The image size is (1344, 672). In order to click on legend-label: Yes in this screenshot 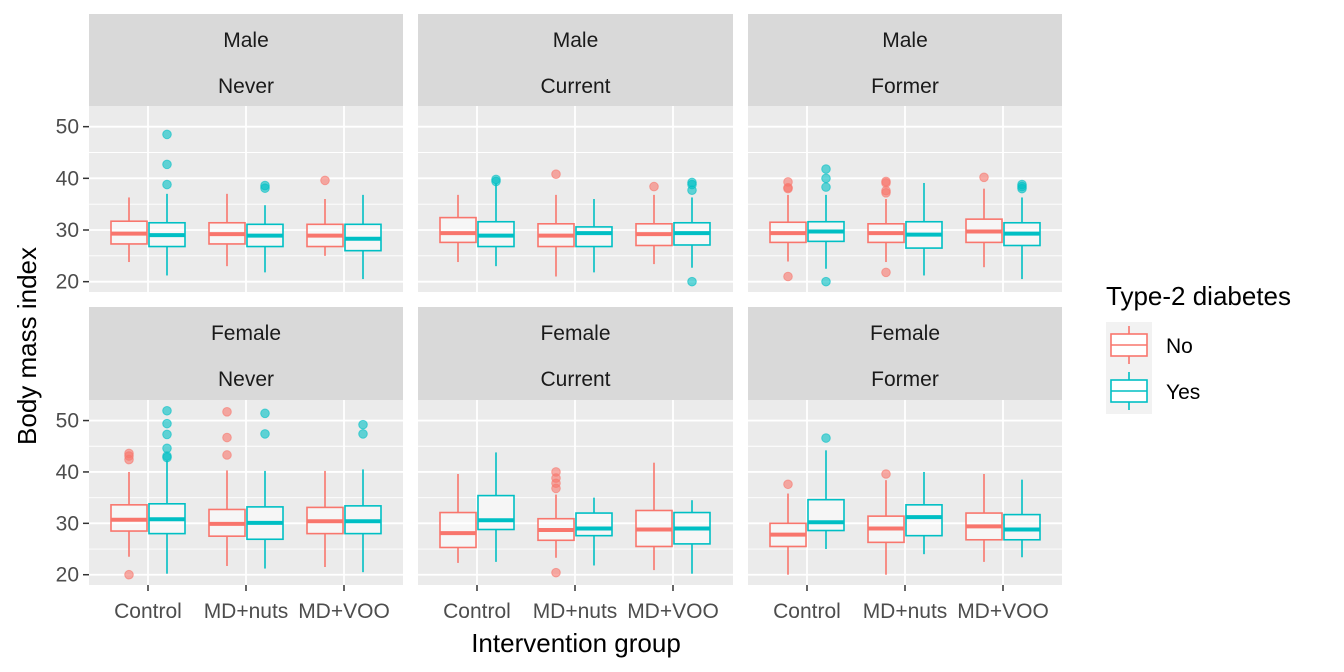, I will do `click(1183, 392)`.